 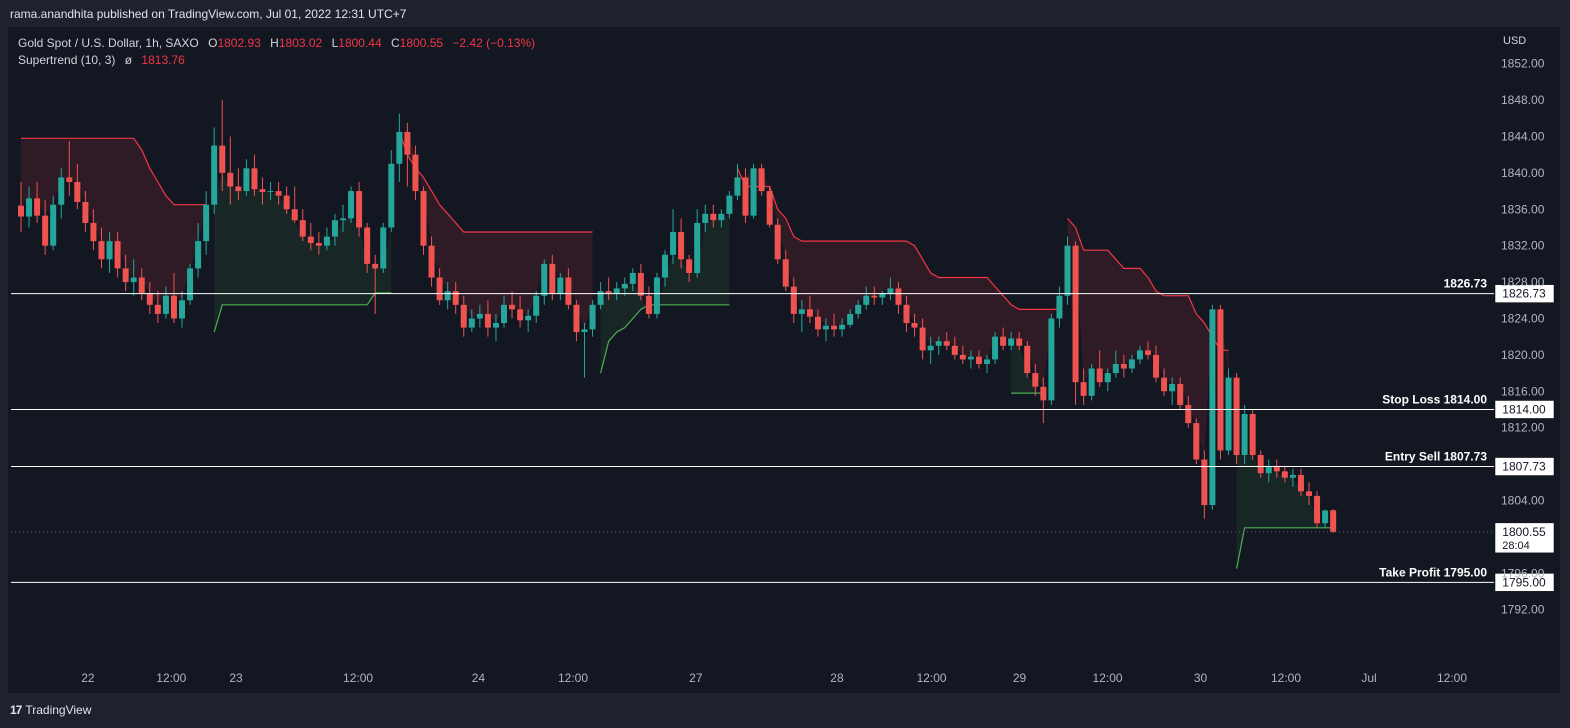 I want to click on tradingview-logo: 17 TradingView, so click(x=50, y=710).